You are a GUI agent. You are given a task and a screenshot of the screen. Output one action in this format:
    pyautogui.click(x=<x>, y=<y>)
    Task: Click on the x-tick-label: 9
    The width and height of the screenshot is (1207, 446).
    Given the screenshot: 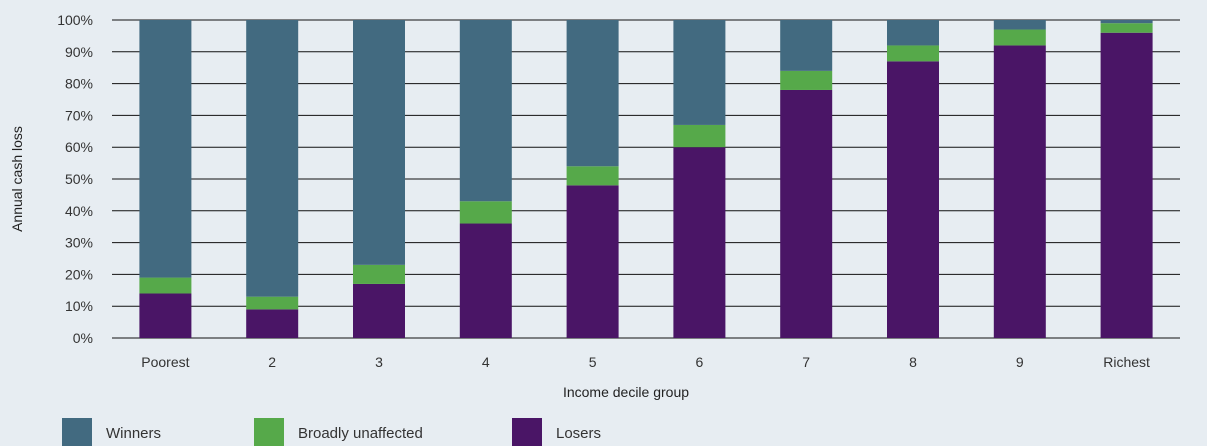 What is the action you would take?
    pyautogui.click(x=1020, y=362)
    